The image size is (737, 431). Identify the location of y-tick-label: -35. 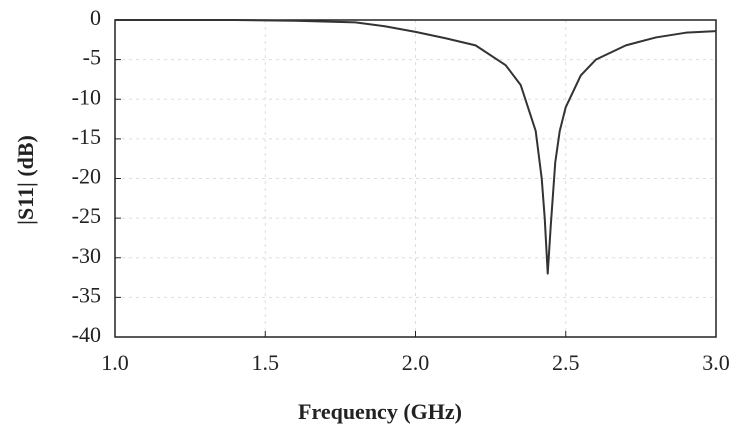
(86, 294).